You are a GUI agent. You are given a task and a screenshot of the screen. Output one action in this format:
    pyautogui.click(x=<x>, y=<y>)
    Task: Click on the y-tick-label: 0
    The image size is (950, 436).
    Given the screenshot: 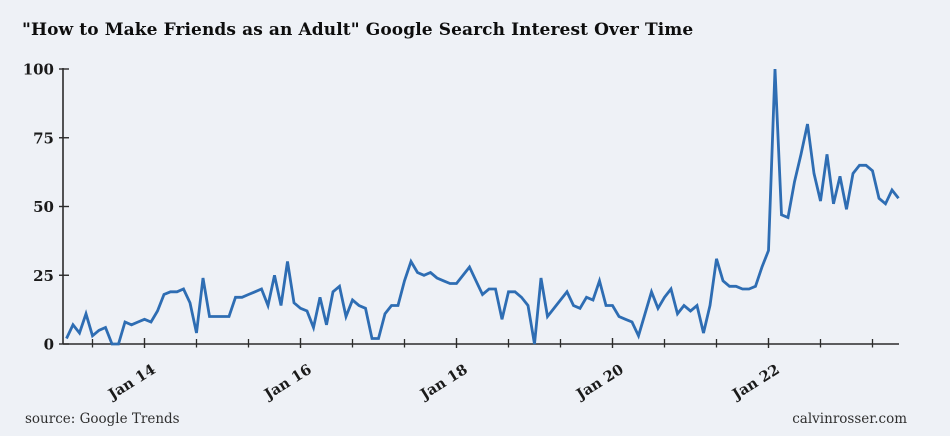 What is the action you would take?
    pyautogui.click(x=49, y=345)
    